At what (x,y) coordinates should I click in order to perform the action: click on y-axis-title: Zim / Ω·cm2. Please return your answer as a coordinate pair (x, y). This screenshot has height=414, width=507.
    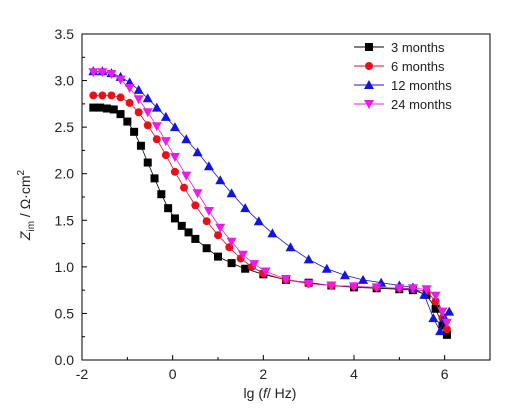
    Looking at the image, I should click on (26, 205).